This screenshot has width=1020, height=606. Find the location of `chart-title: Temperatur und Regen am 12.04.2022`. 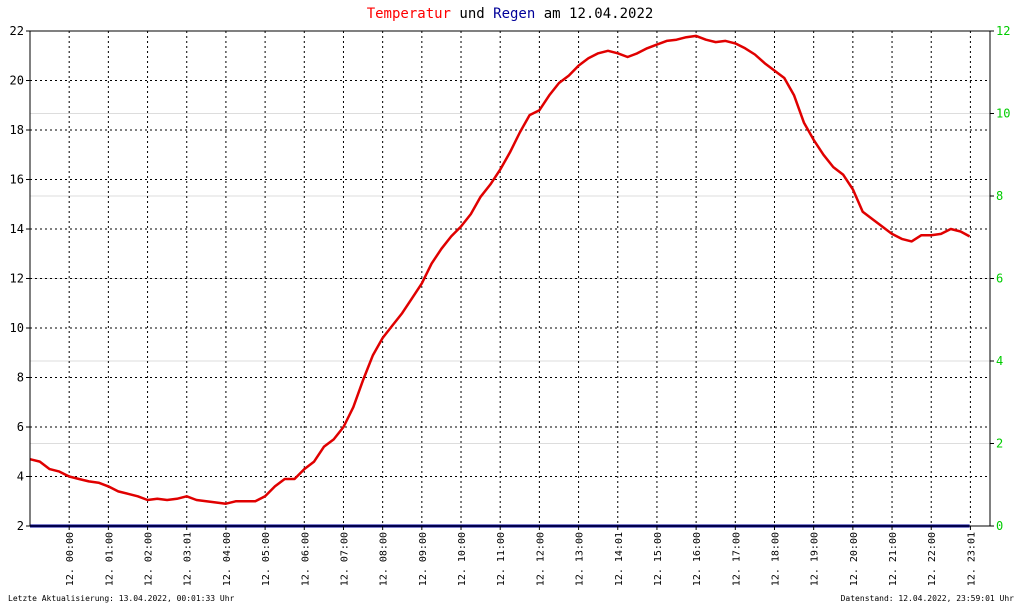

chart-title: Temperatur und Regen am 12.04.2022 is located at coordinates (510, 14).